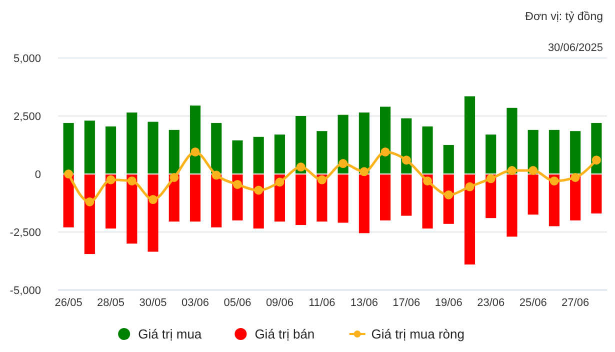 The height and width of the screenshot is (352, 615). What do you see at coordinates (111, 303) in the screenshot?
I see `x-tick-label: 28/05` at bounding box center [111, 303].